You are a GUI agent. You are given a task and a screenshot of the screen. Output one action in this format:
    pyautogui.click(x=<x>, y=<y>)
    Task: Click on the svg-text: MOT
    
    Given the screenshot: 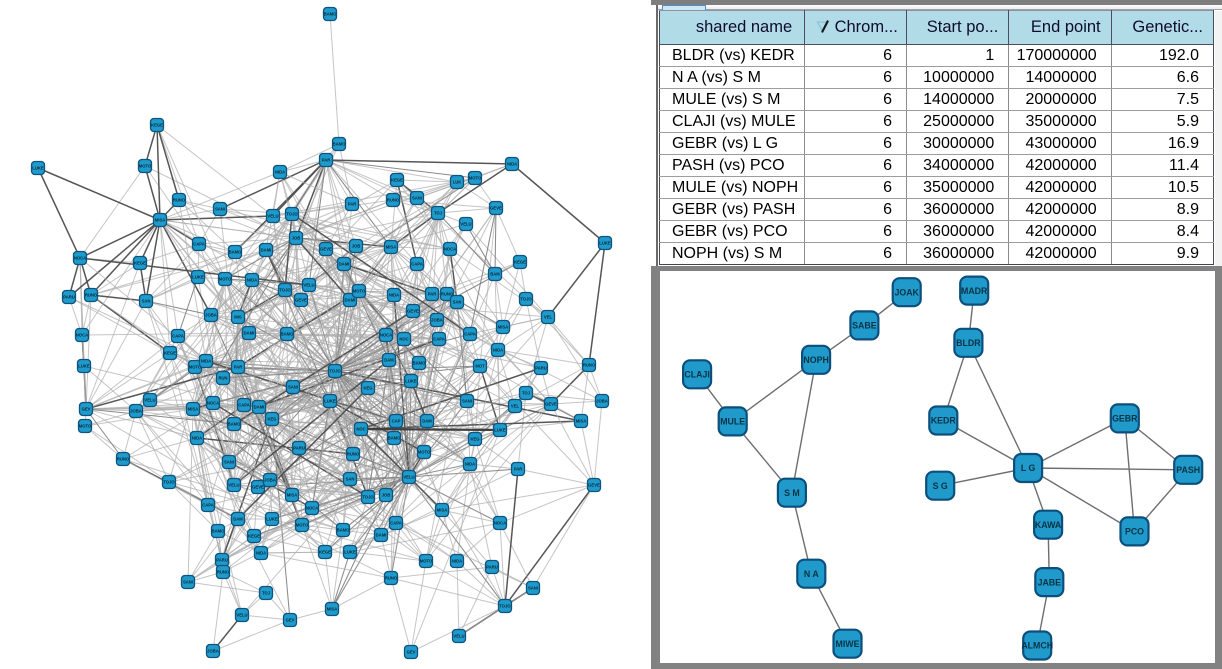 What is the action you would take?
    pyautogui.click(x=480, y=366)
    